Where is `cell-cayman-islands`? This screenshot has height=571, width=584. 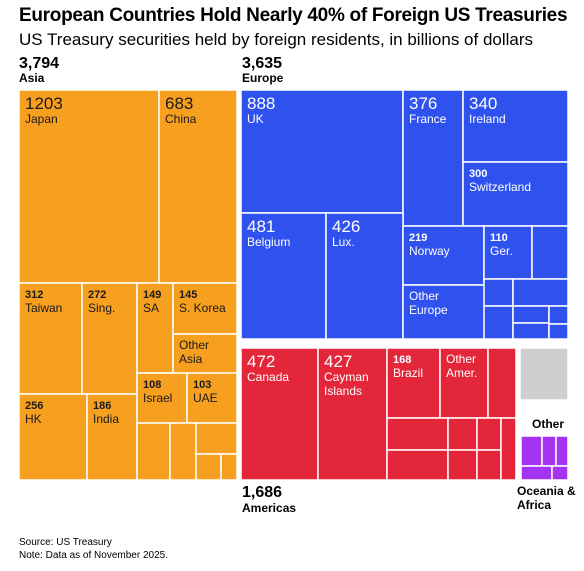
cell-cayman-islands is located at coordinates (352, 414).